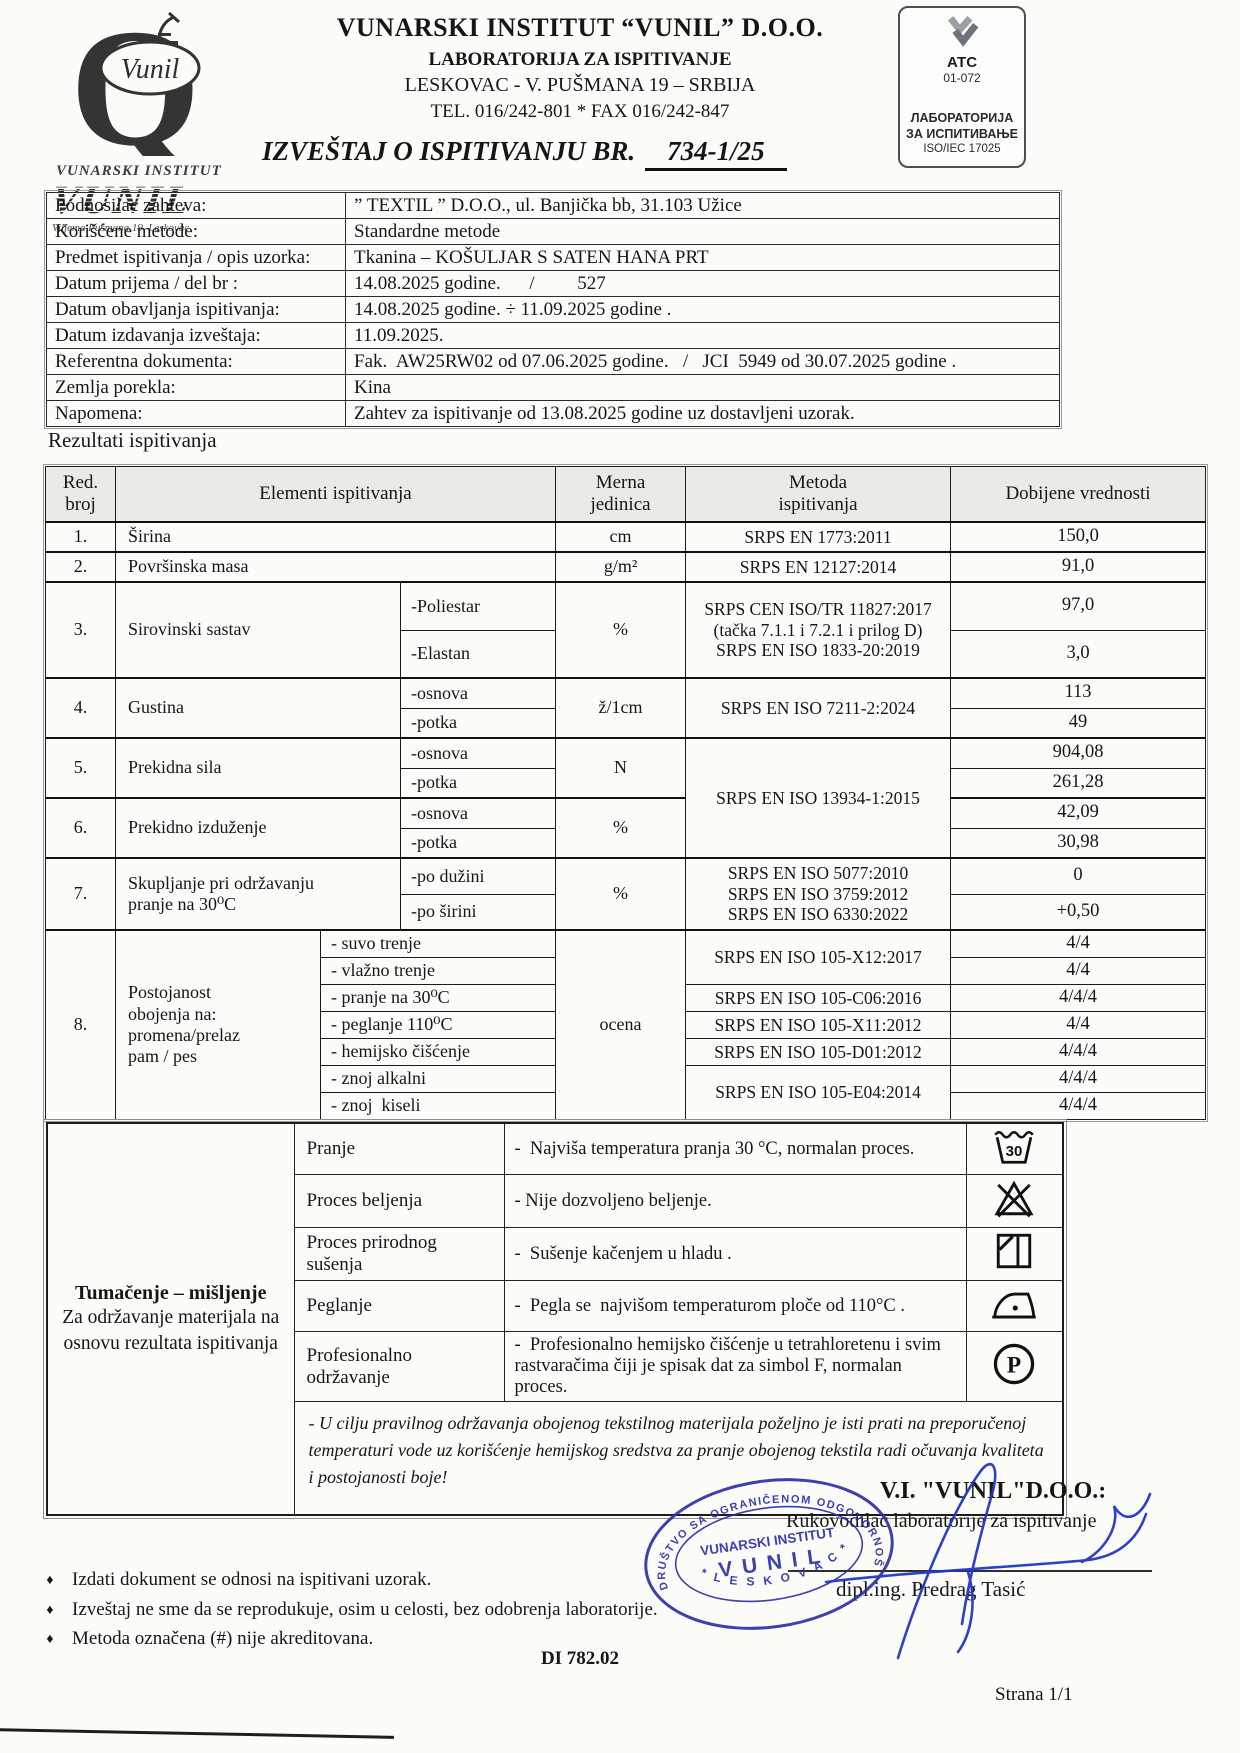  Describe the element at coordinates (626, 970) in the screenshot. I see `table-row: - vlažno trenje 4/4` at that location.